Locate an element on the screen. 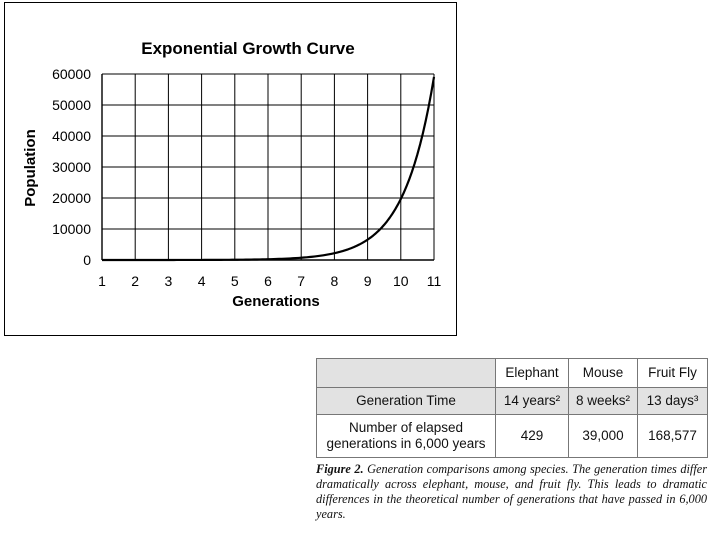 Image resolution: width=720 pixels, height=540 pixels. table-header-row: Elephant Mouse Fruit Fly is located at coordinates (512, 373).